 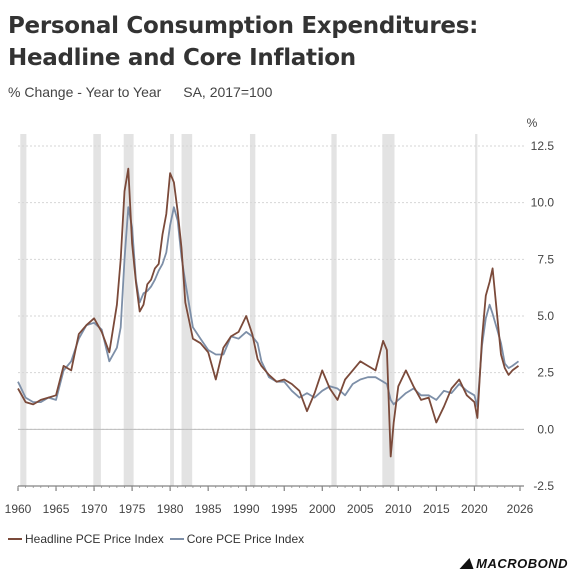 I want to click on legend-item-core: Core PCE Price Index, so click(x=237, y=539).